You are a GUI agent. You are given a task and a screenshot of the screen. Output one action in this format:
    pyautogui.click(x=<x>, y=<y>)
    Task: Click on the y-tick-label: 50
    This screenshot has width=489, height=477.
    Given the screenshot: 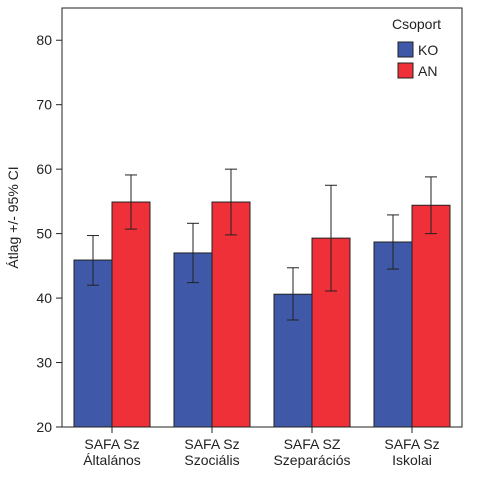 What is the action you would take?
    pyautogui.click(x=44, y=234)
    